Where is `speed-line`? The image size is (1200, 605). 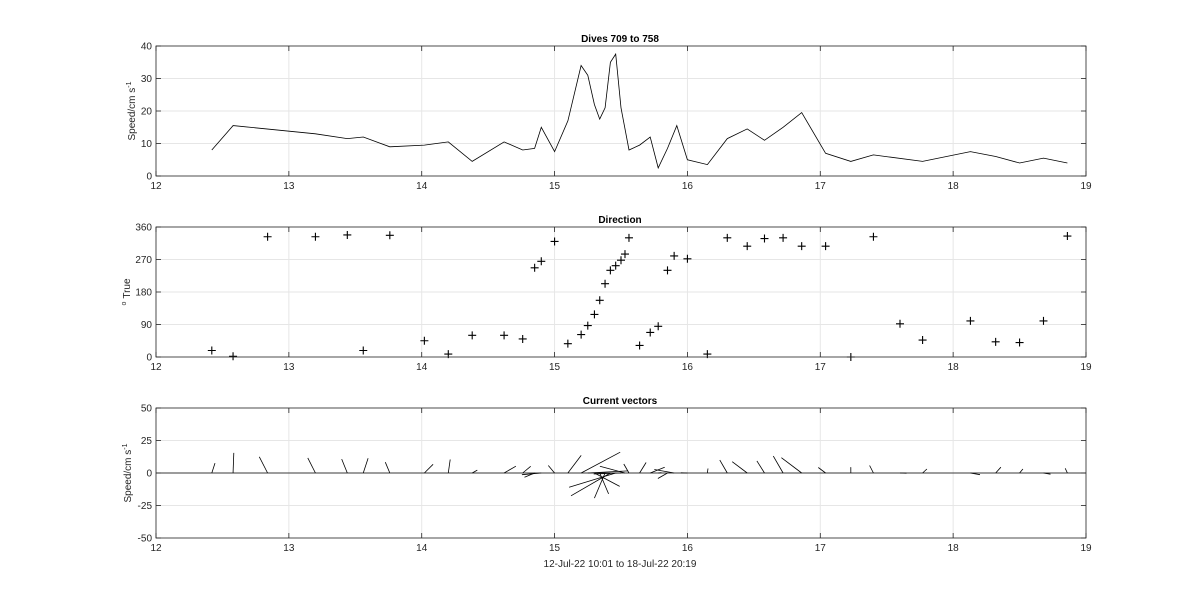
speed-line is located at coordinates (639, 111).